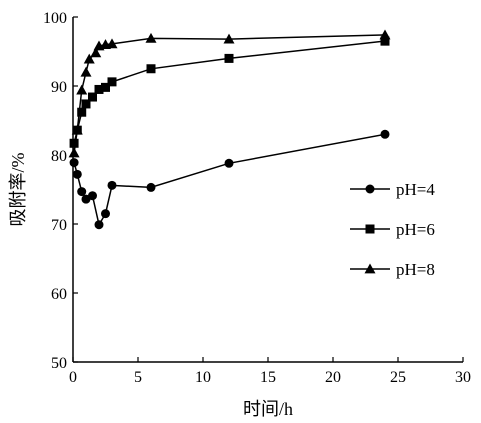 The width and height of the screenshot is (481, 423). What do you see at coordinates (370, 189) in the screenshot?
I see `legend-item-circle-marker` at bounding box center [370, 189].